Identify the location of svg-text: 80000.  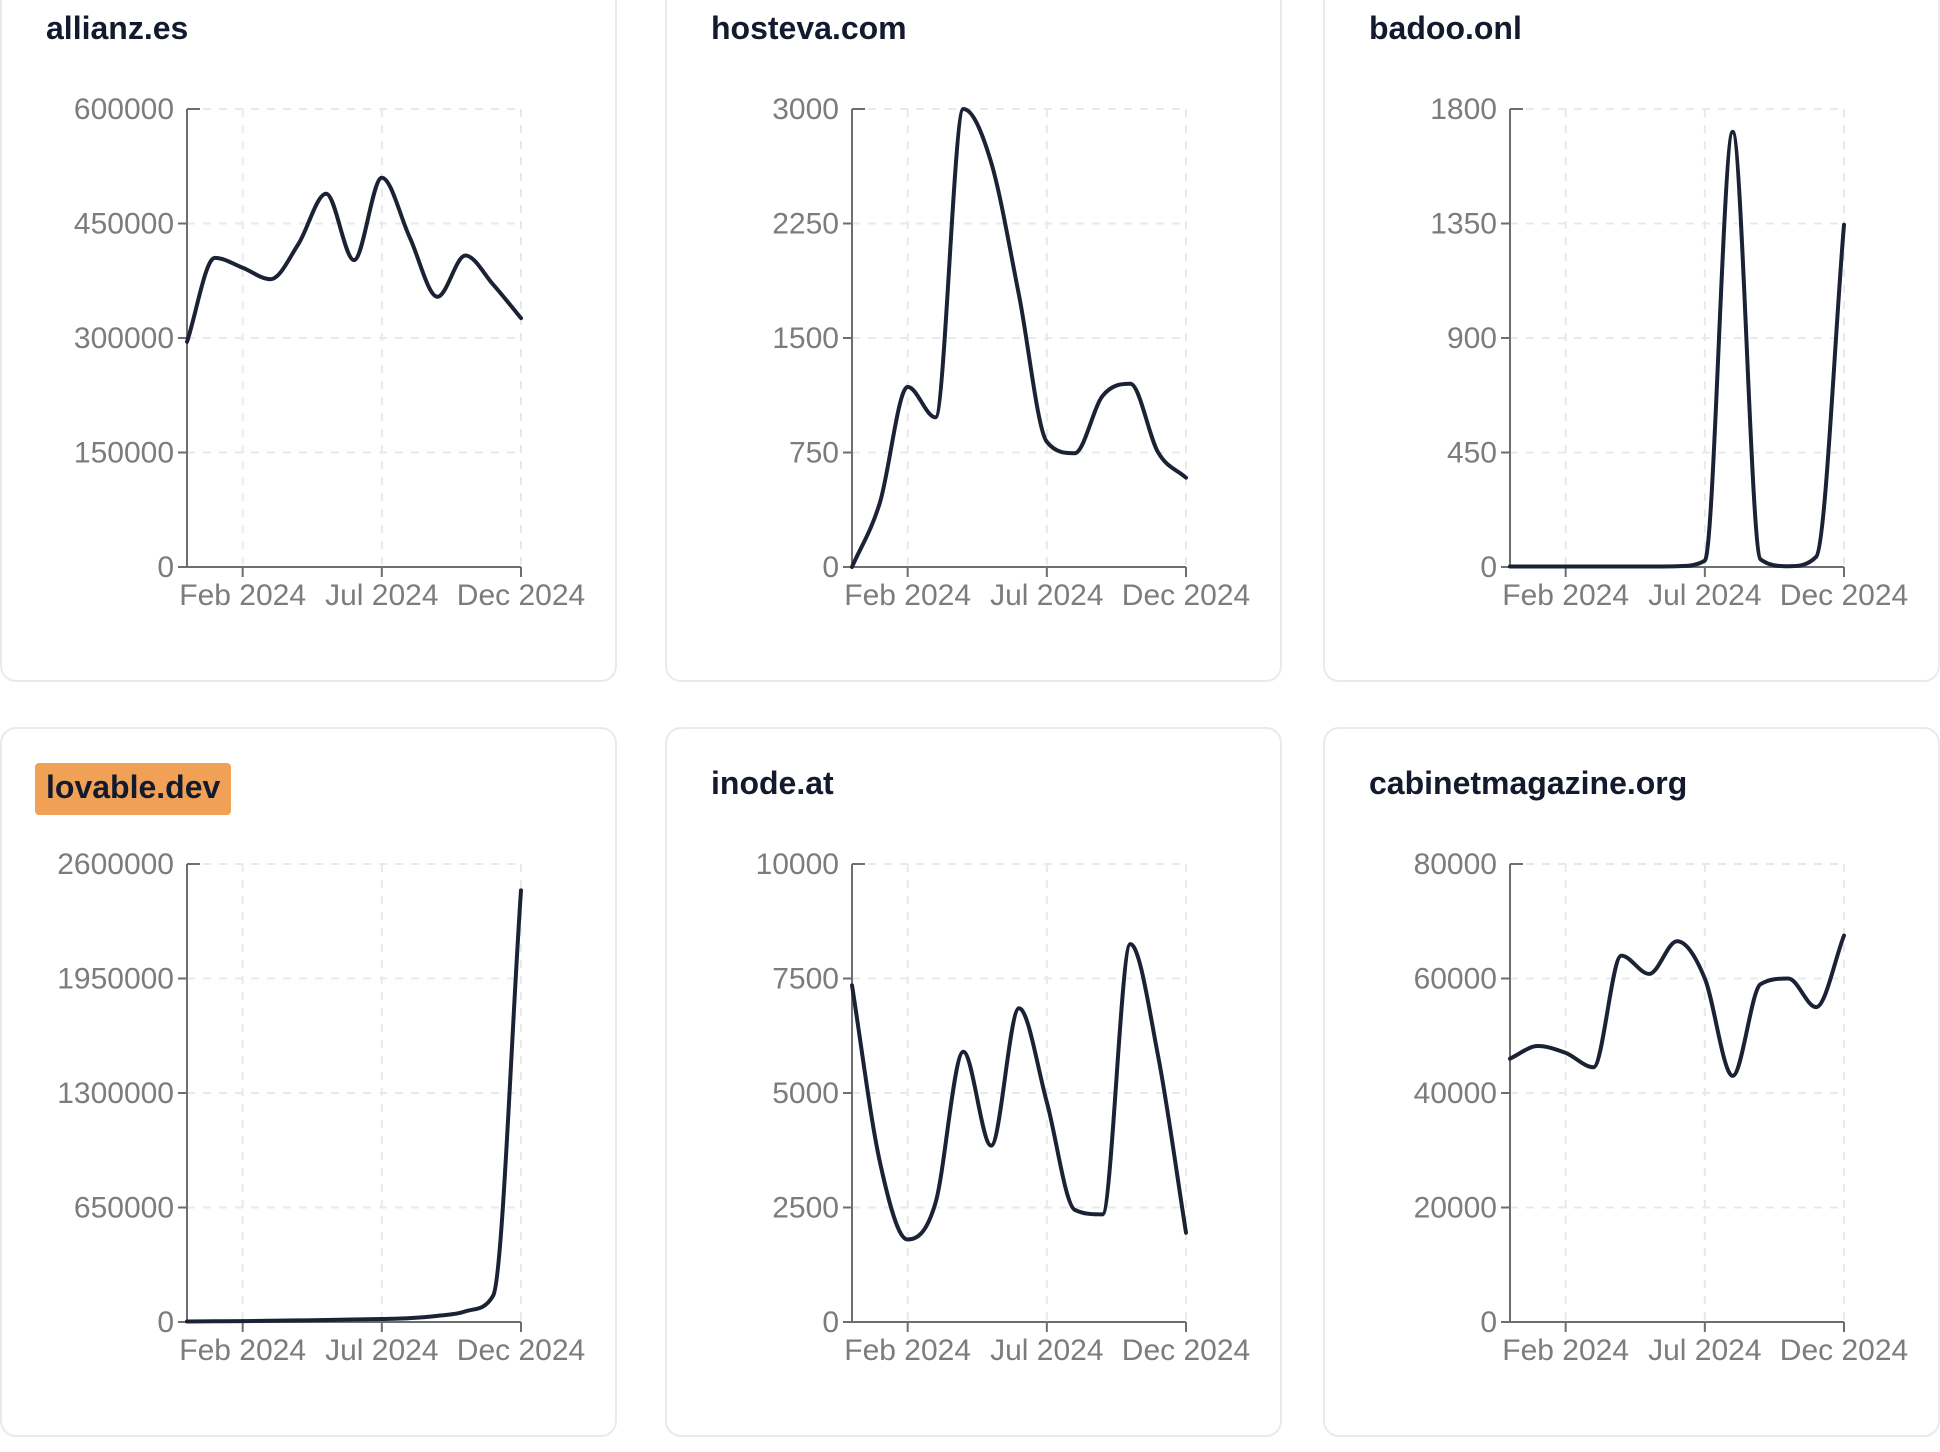
(1455, 864).